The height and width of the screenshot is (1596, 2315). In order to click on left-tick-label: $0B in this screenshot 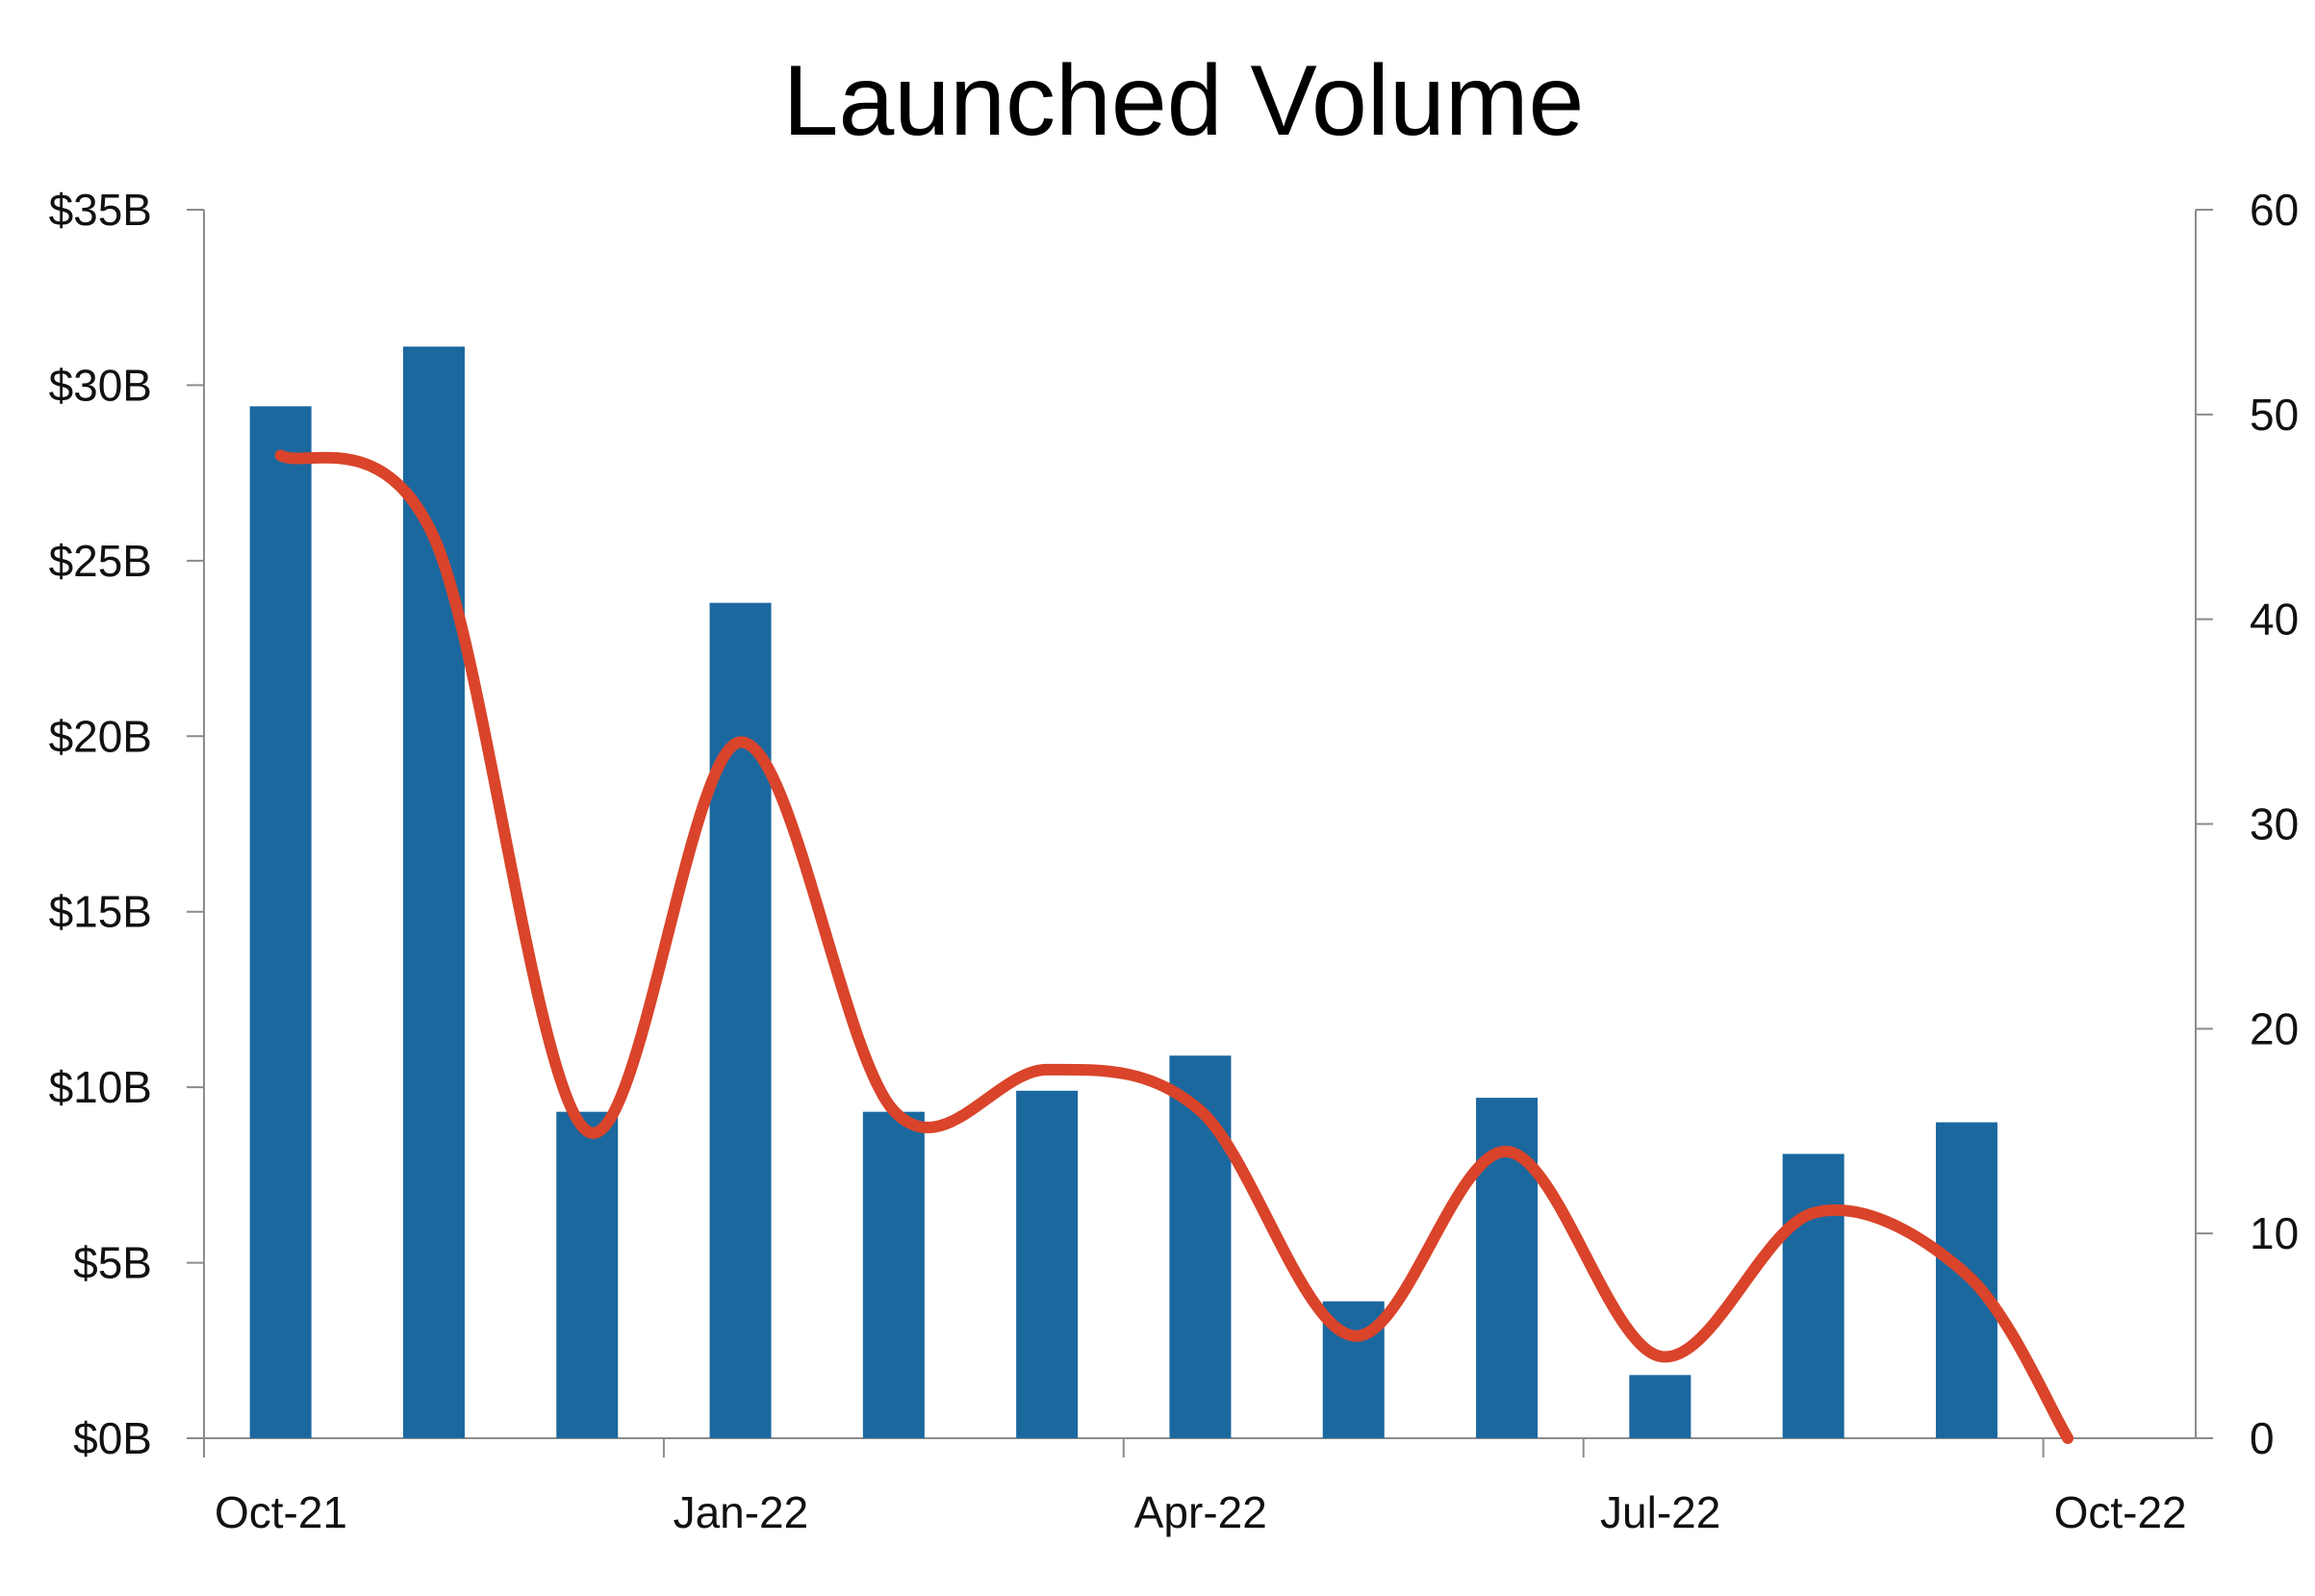, I will do `click(112, 1438)`.